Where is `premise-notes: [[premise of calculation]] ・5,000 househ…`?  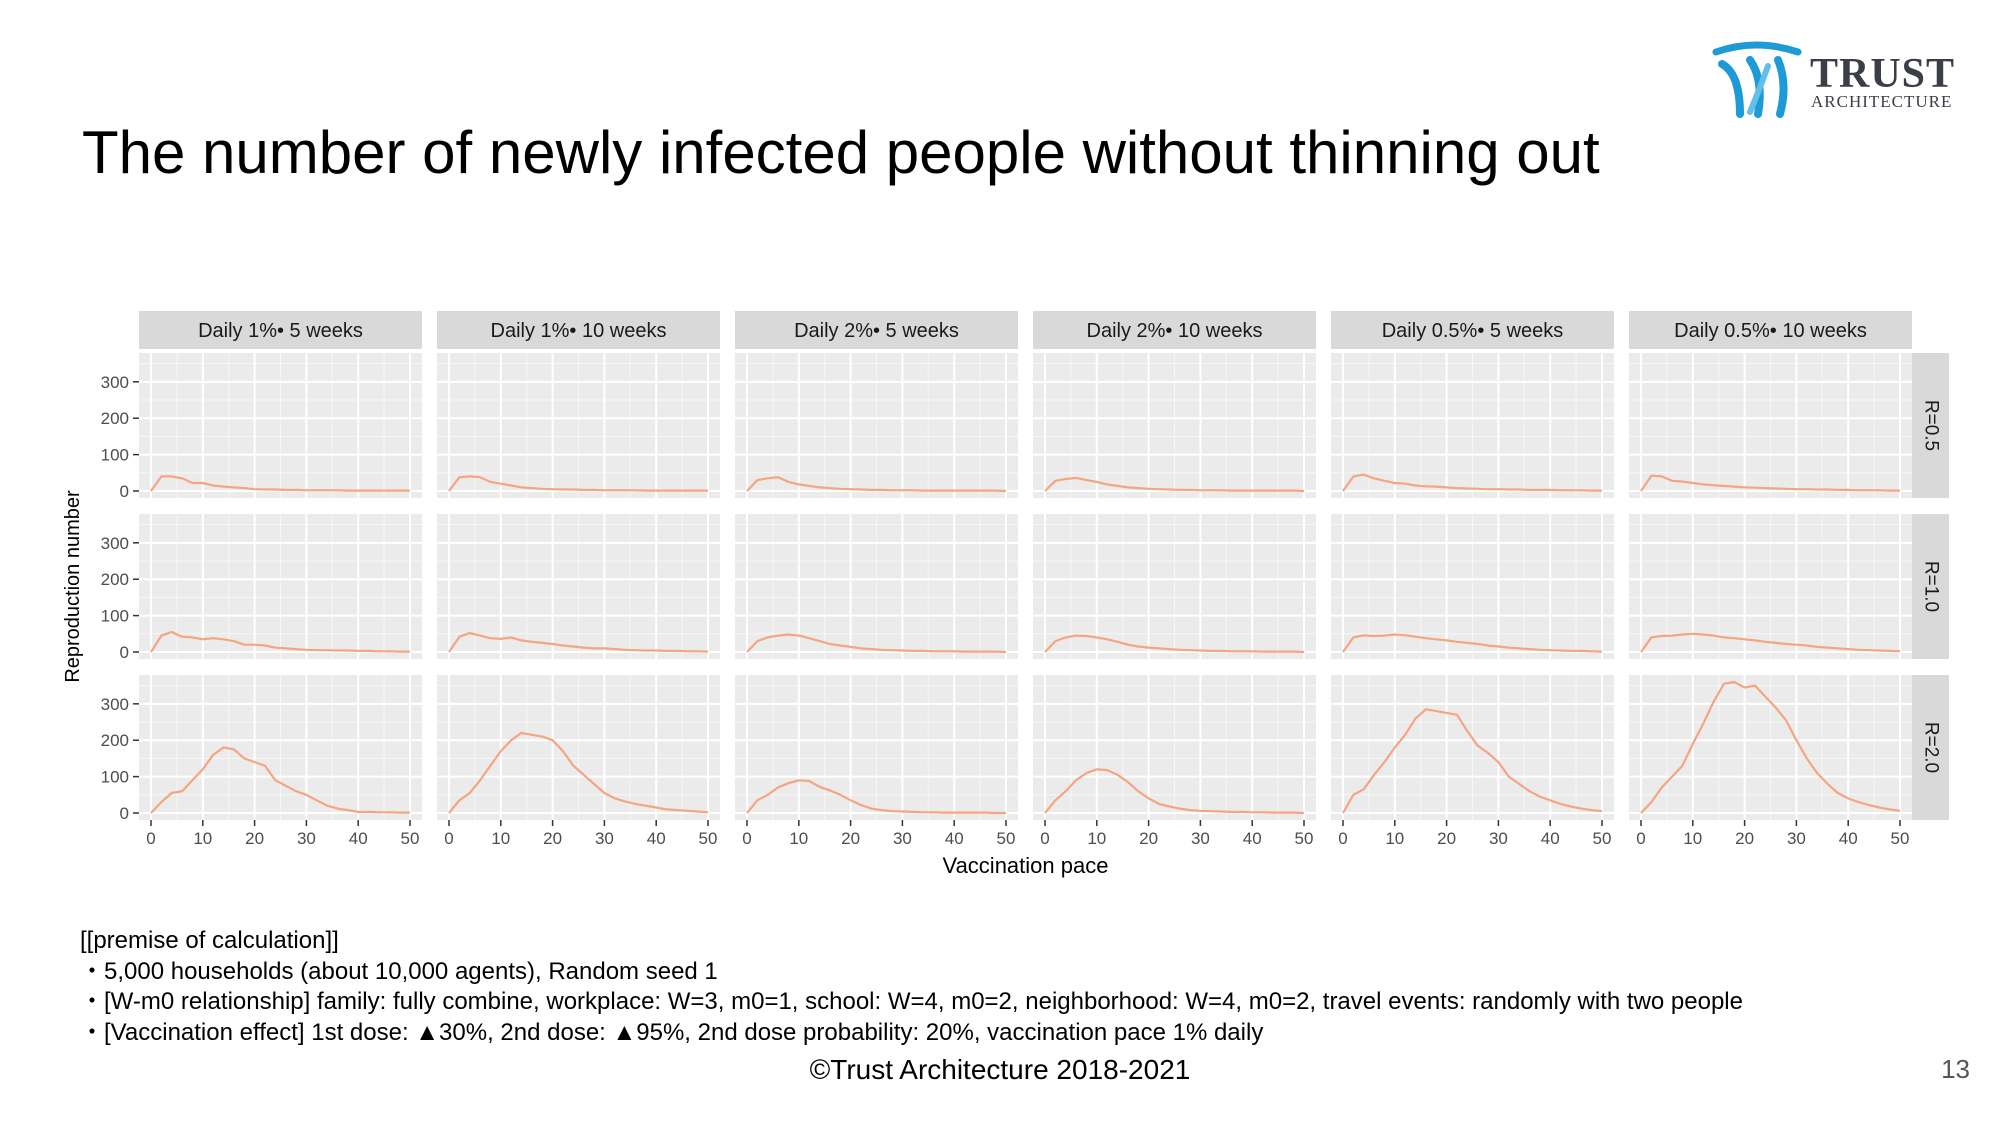 premise-notes: [[premise of calculation]] ・5,000 househ… is located at coordinates (911, 987).